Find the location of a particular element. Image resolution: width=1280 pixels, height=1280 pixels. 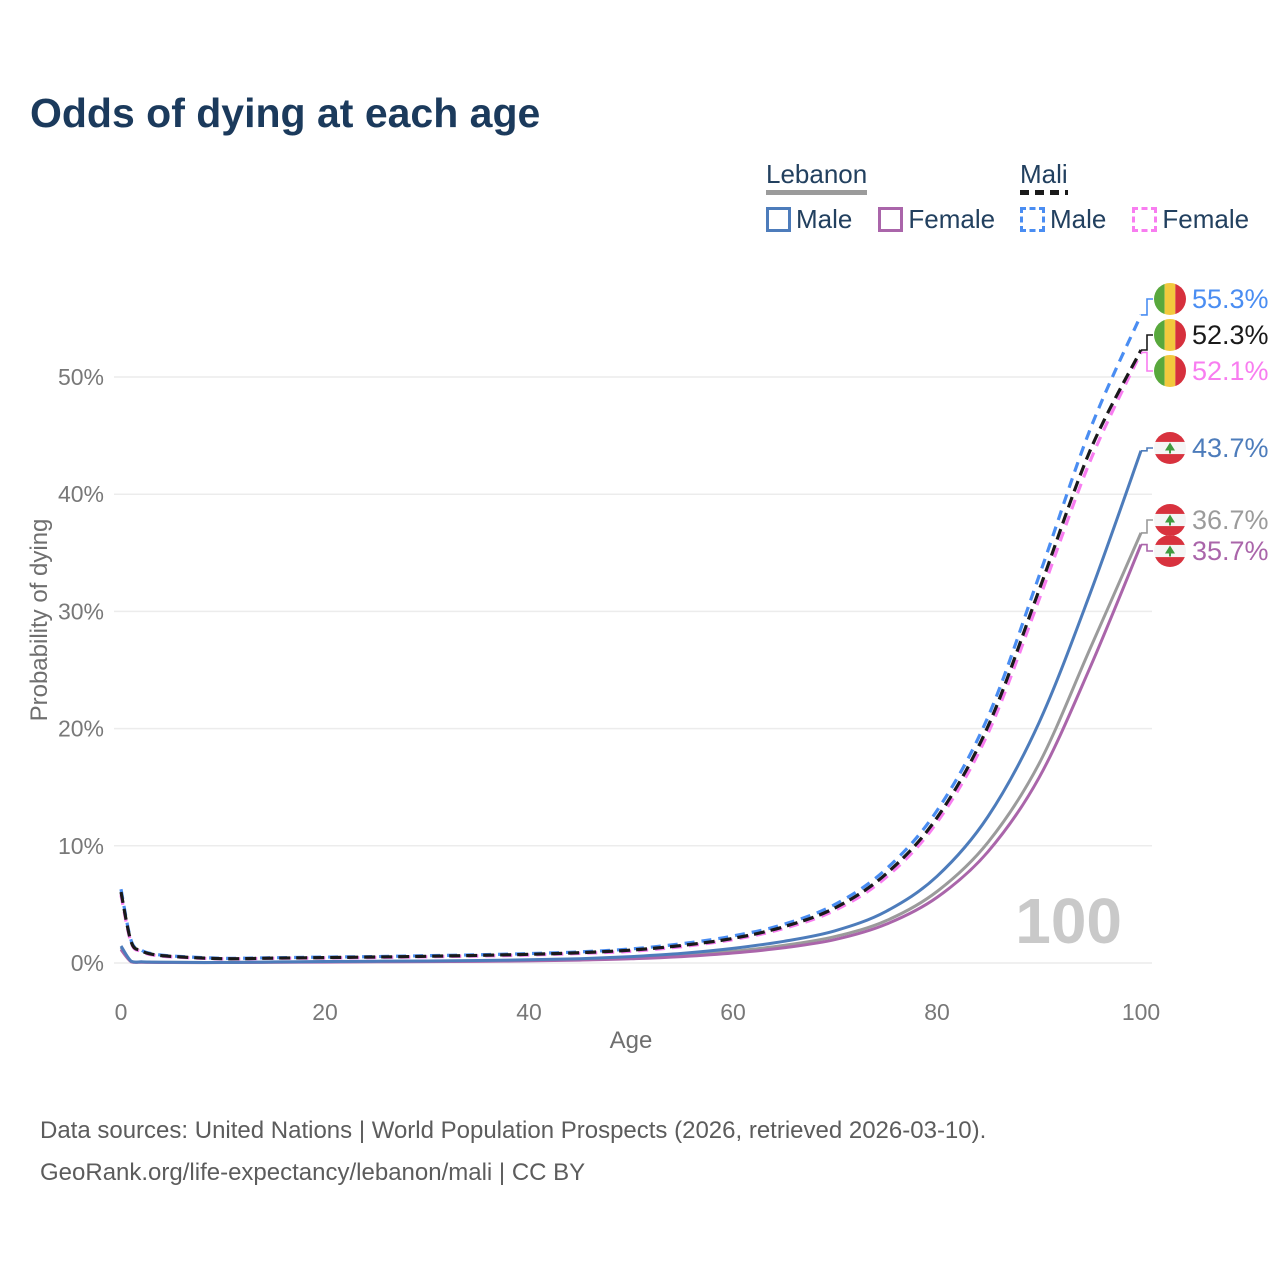

end-value-label-lebanon: 36.7% is located at coordinates (1230, 520).